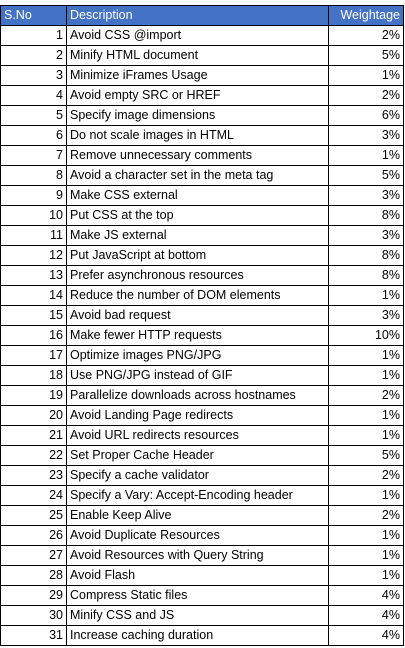 This screenshot has width=405, height=648. Describe the element at coordinates (33, 95) in the screenshot. I see `cell-sno: 4` at that location.